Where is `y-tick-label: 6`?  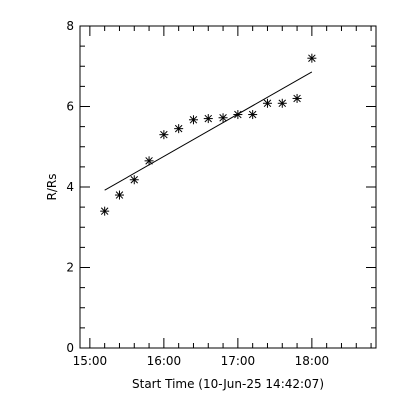 y-tick-label: 6 is located at coordinates (70, 107).